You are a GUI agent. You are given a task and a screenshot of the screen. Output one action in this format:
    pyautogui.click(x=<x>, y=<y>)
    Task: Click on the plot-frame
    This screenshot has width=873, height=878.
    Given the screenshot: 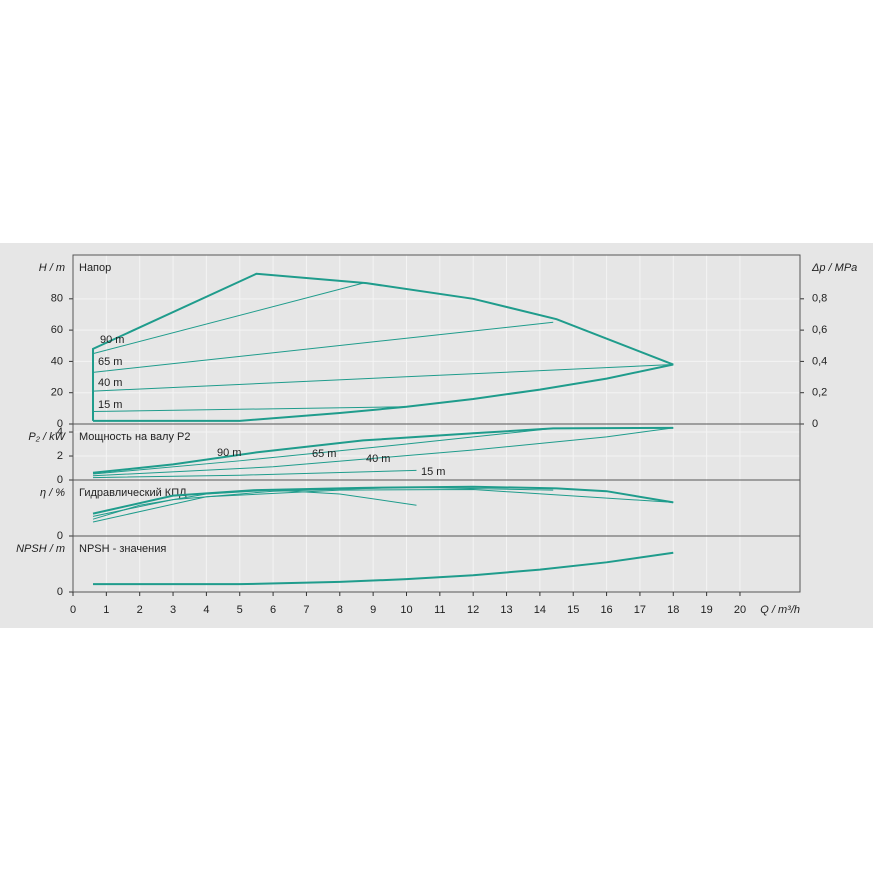 What is the action you would take?
    pyautogui.click(x=436, y=564)
    